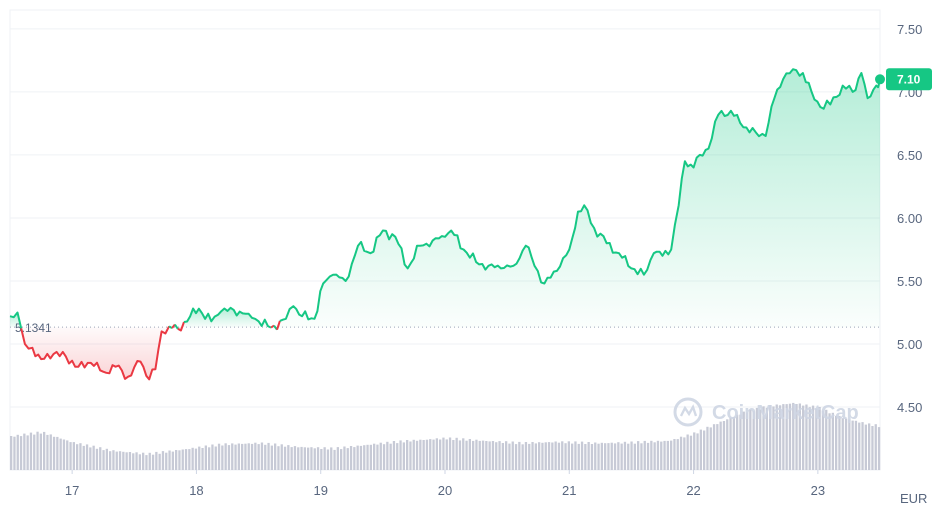 The image size is (944, 516). I want to click on current-price-label: 7.10, so click(909, 79).